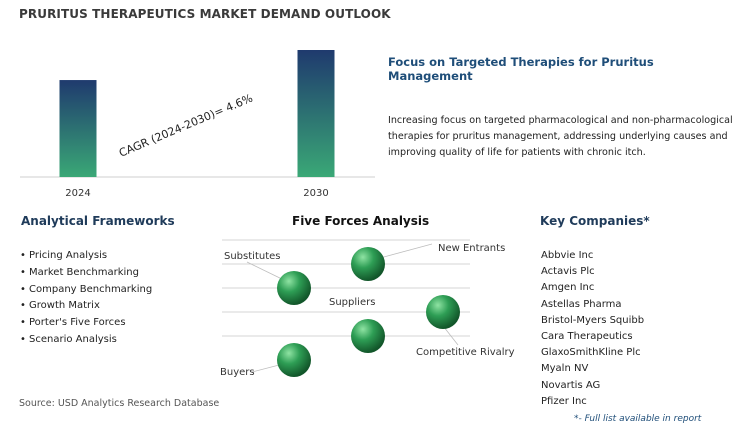  I want to click on connector-lines, so click(352, 308).